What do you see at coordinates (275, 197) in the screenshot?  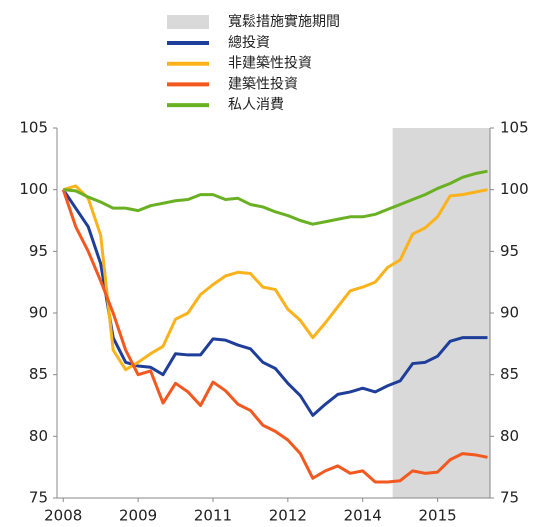 I see `series-line` at bounding box center [275, 197].